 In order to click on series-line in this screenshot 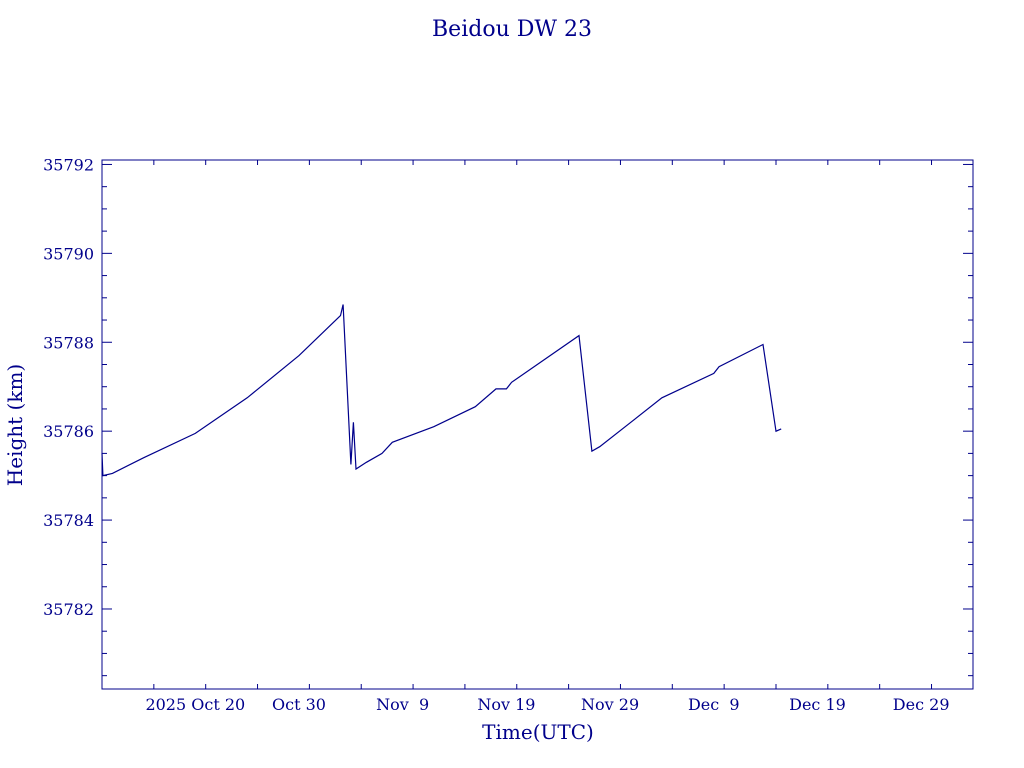, I will do `click(441, 390)`.